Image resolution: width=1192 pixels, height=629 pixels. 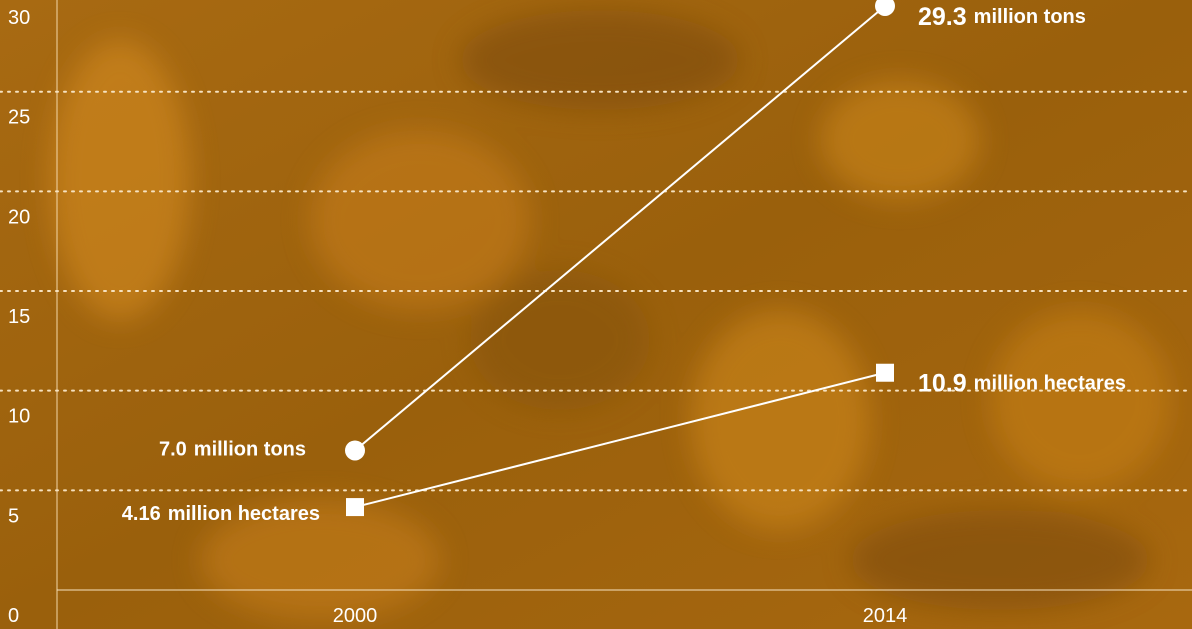 I want to click on data-label-value: 10.9, so click(x=942, y=383).